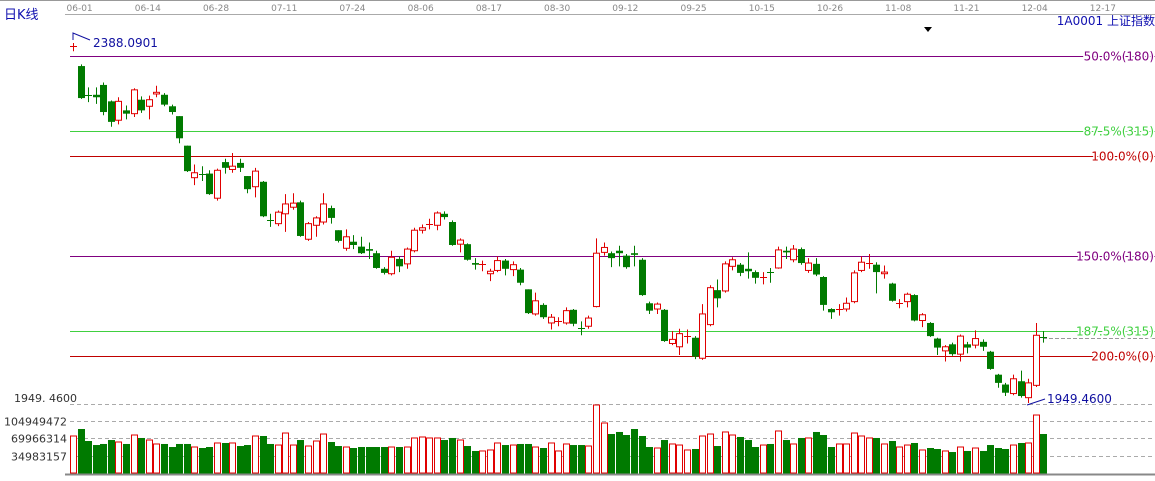 Image resolution: width=1155 pixels, height=481 pixels. I want to click on x-tick-label: 07-11, so click(284, 9).